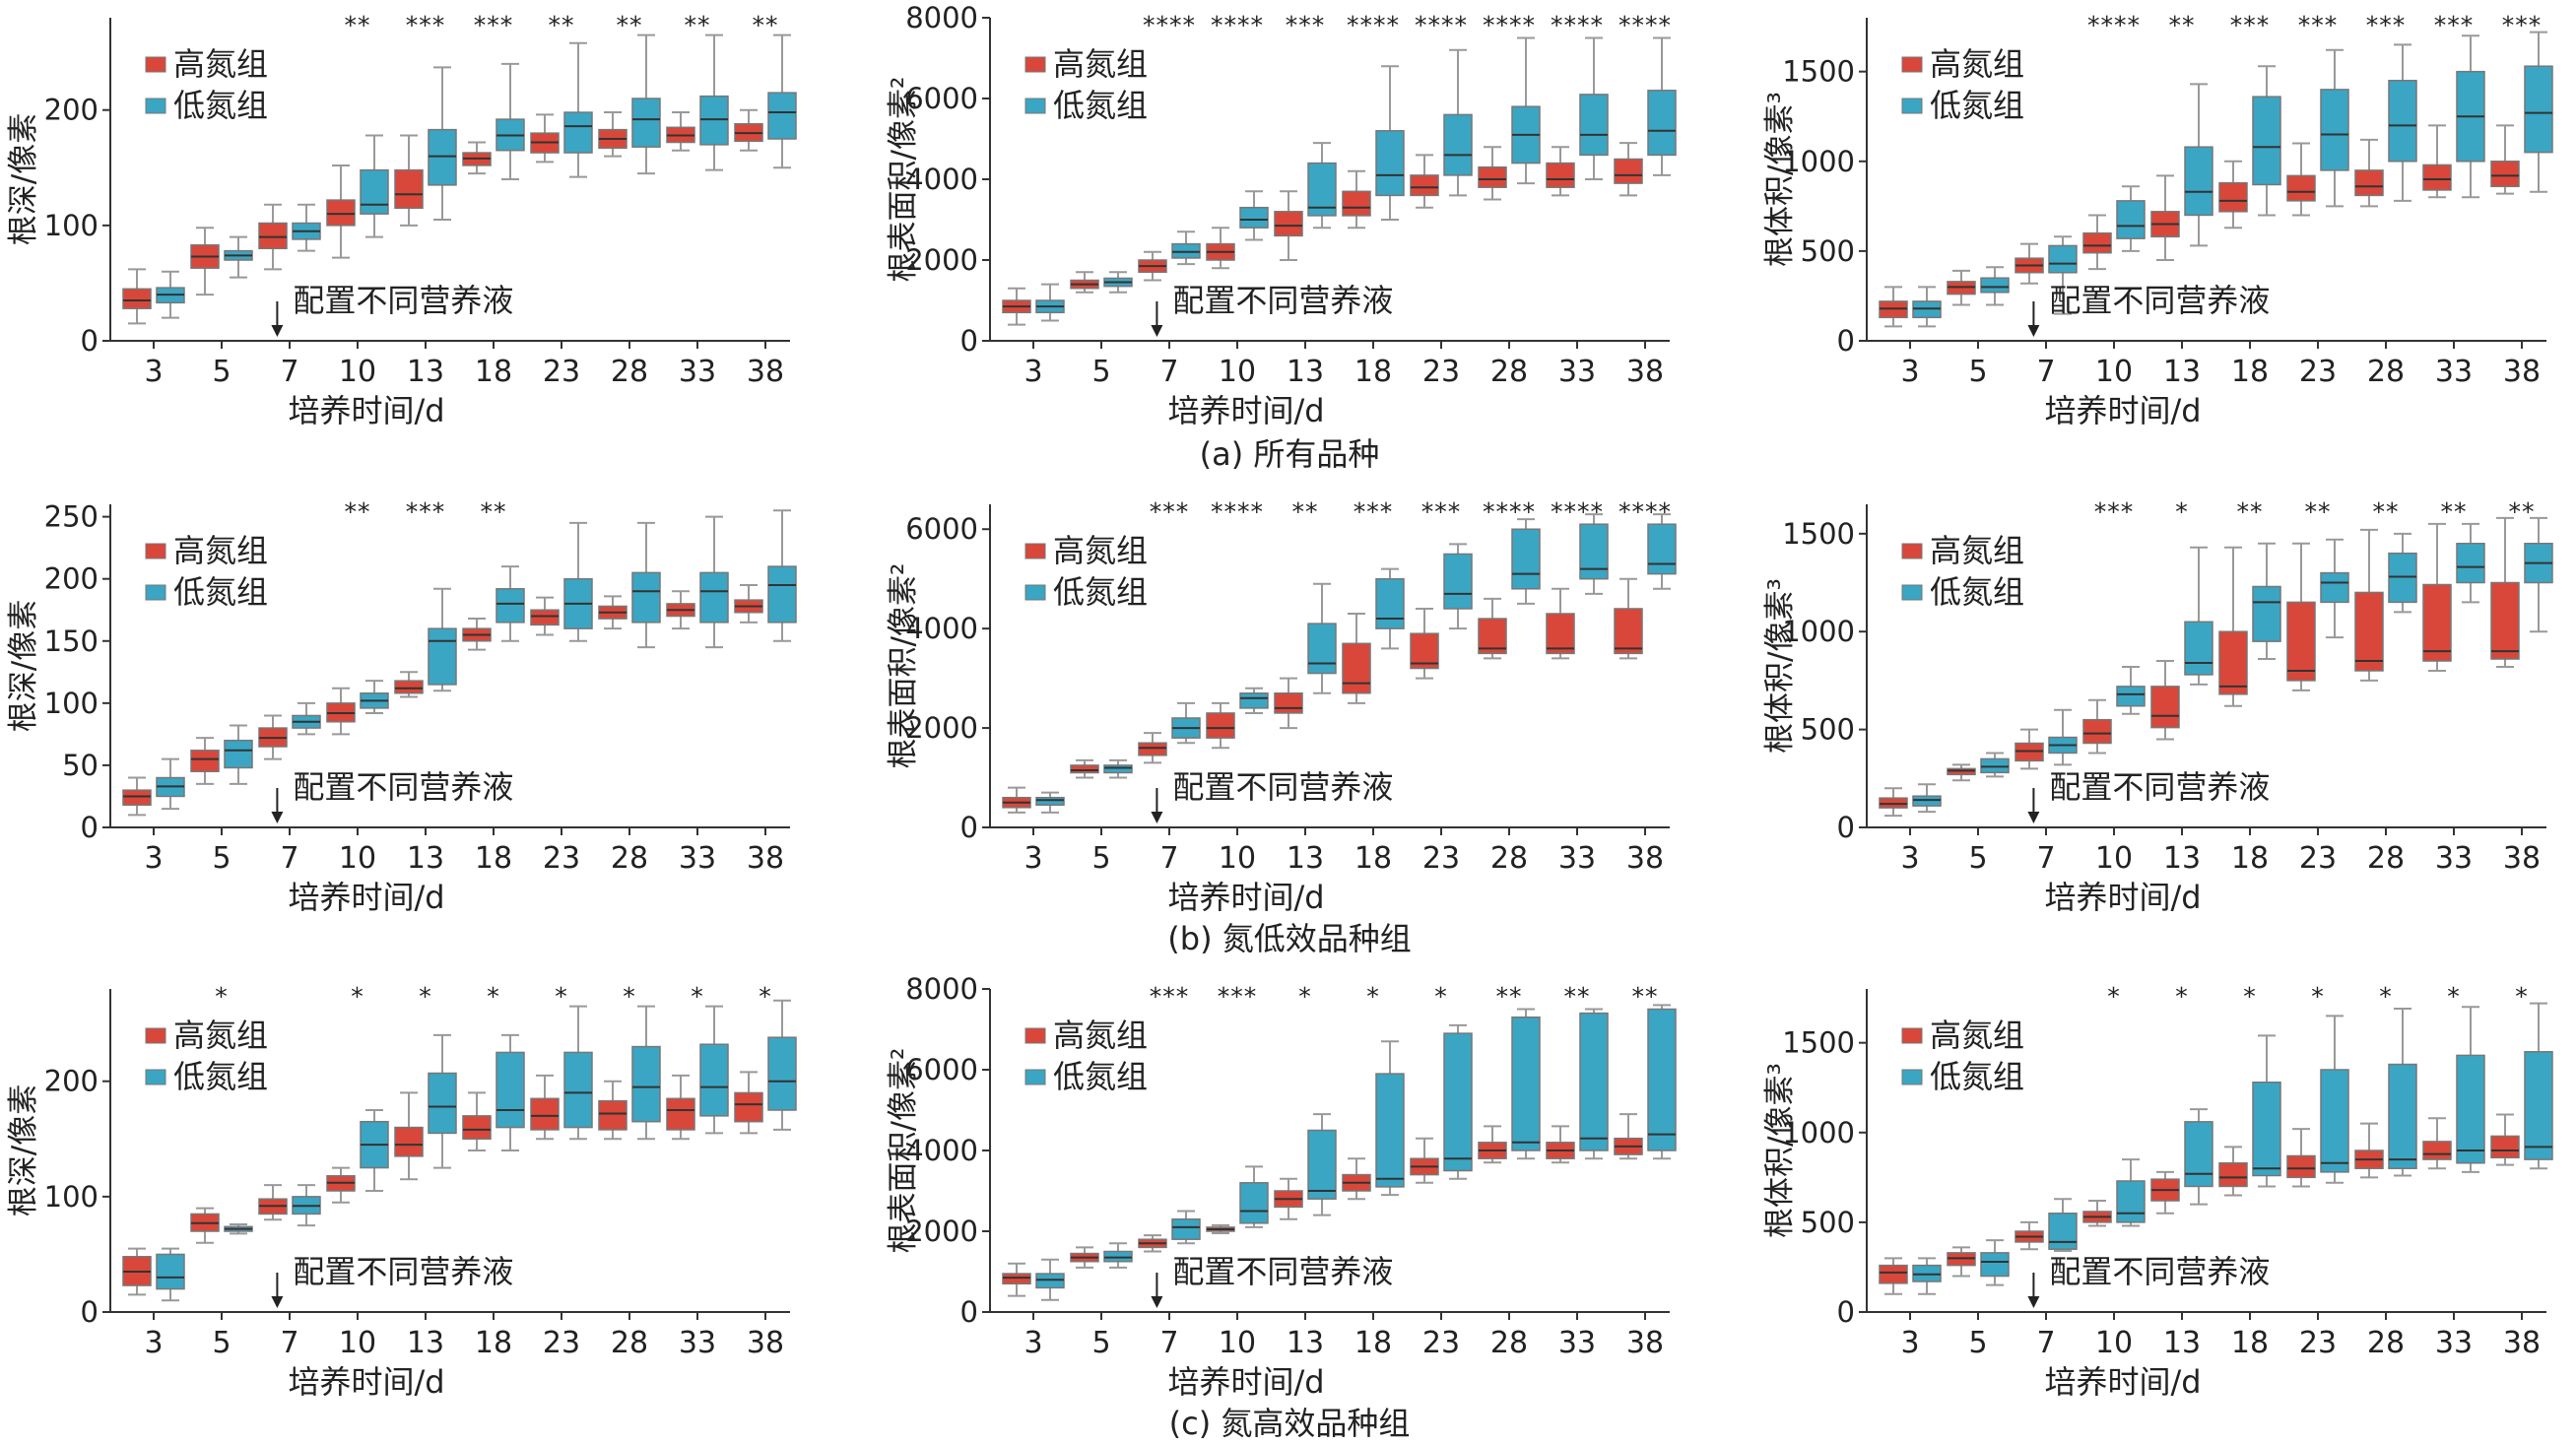 The height and width of the screenshot is (1445, 2576). Describe the element at coordinates (71, 517) in the screenshot. I see `y-tick-label: 250` at that location.